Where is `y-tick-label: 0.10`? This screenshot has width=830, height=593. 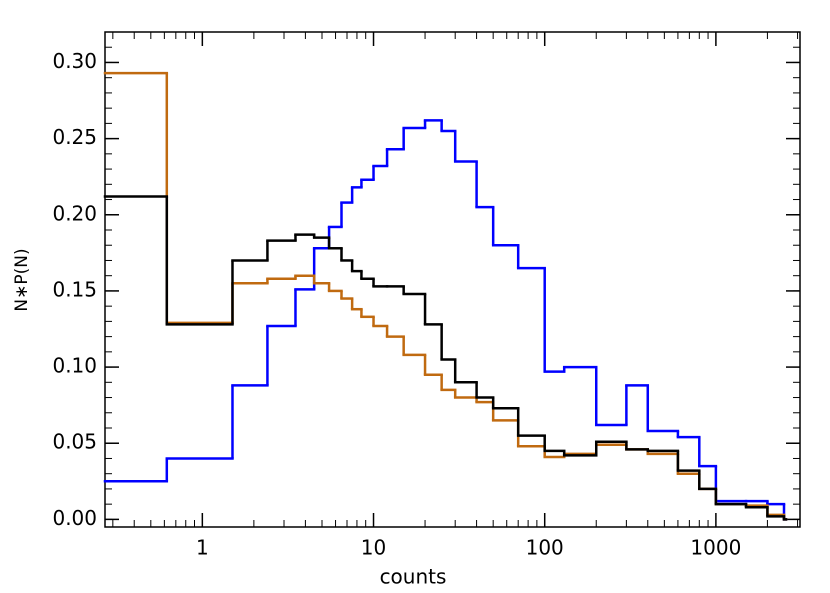 y-tick-label: 0.10 is located at coordinates (74, 366).